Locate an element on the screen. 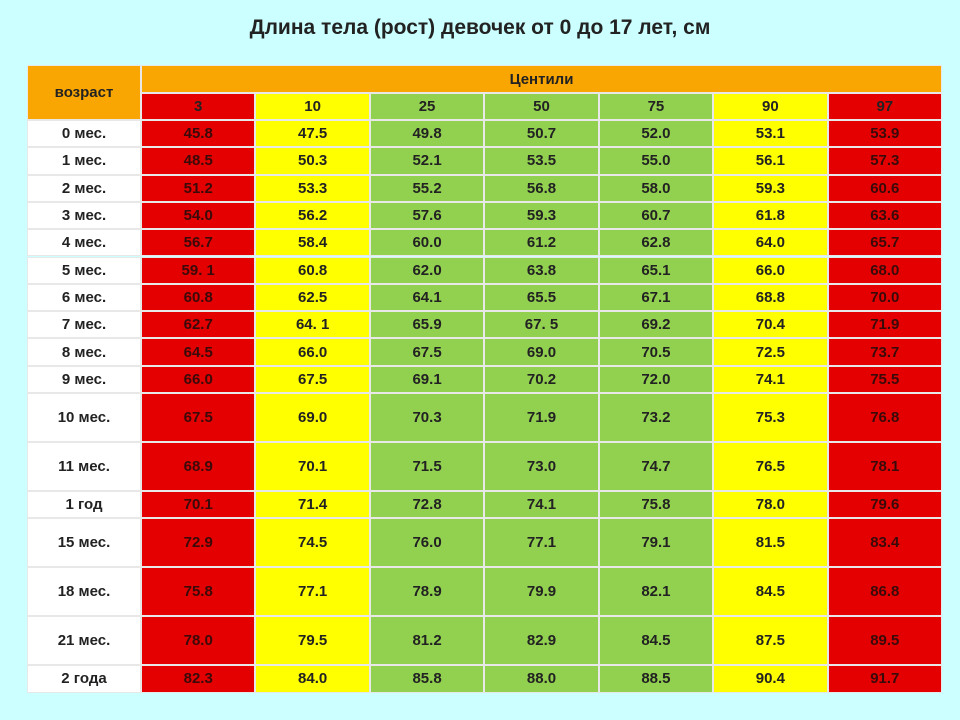 This screenshot has width=960, height=720. row-label: 0 мес. is located at coordinates (84, 134).